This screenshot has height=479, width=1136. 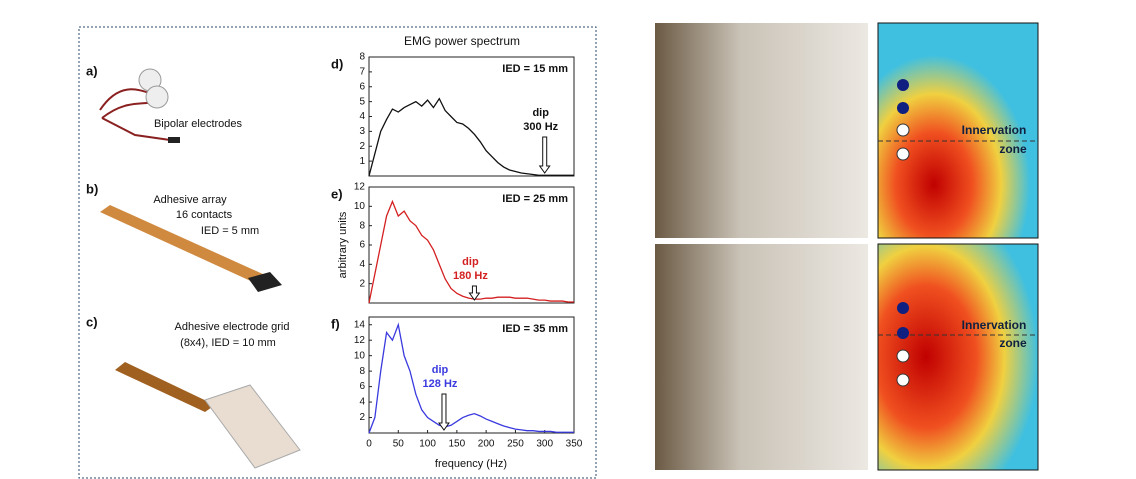 What do you see at coordinates (362, 101) in the screenshot?
I see `y-tick-label: 5` at bounding box center [362, 101].